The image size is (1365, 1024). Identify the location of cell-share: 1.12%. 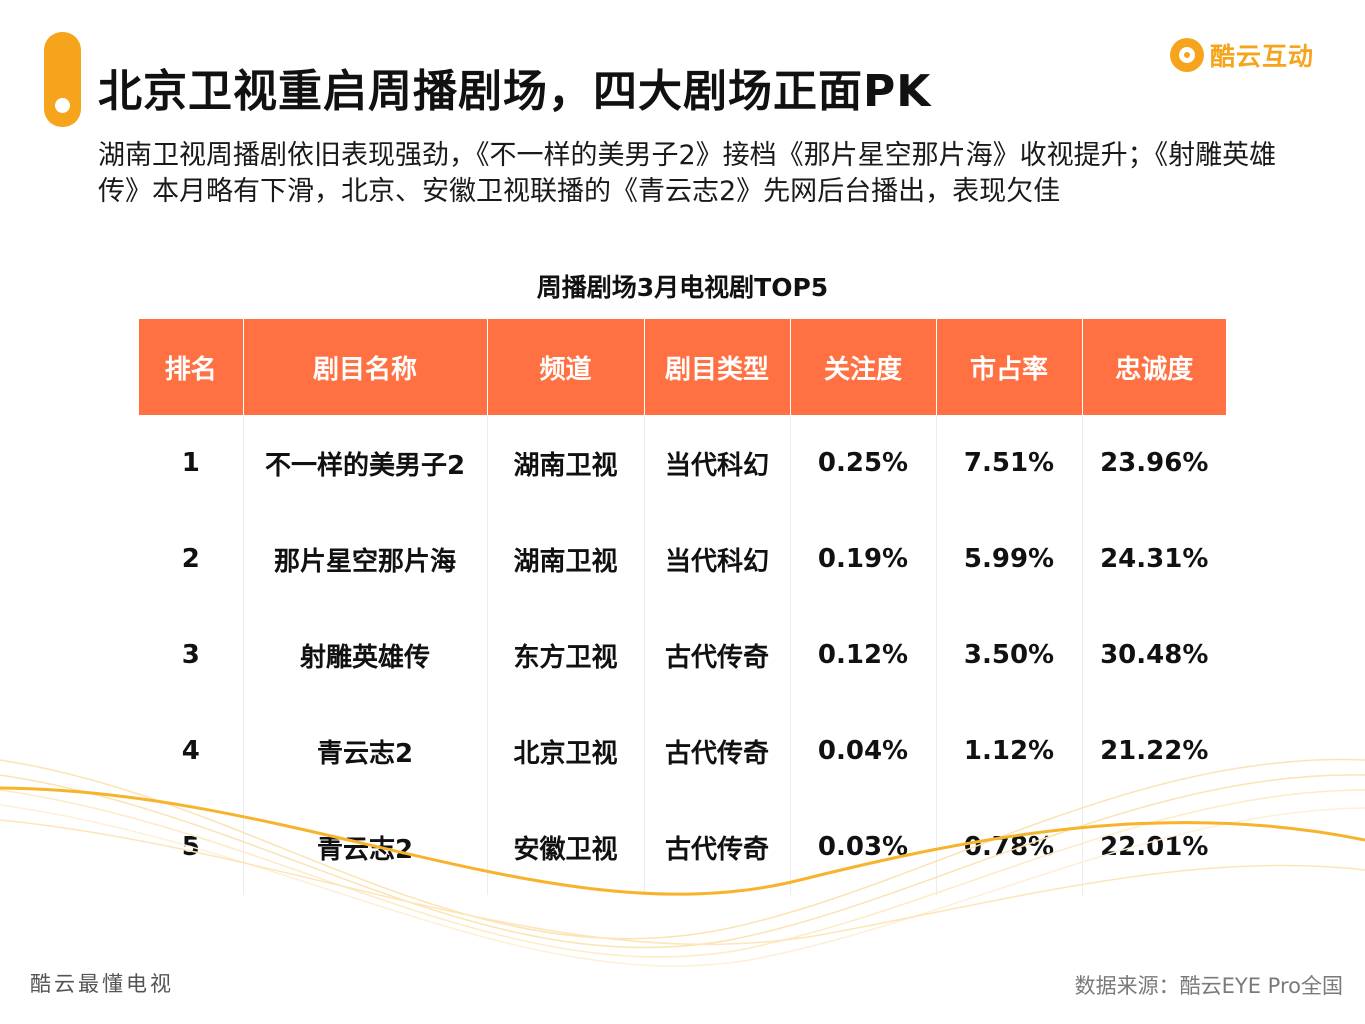
(1008, 751).